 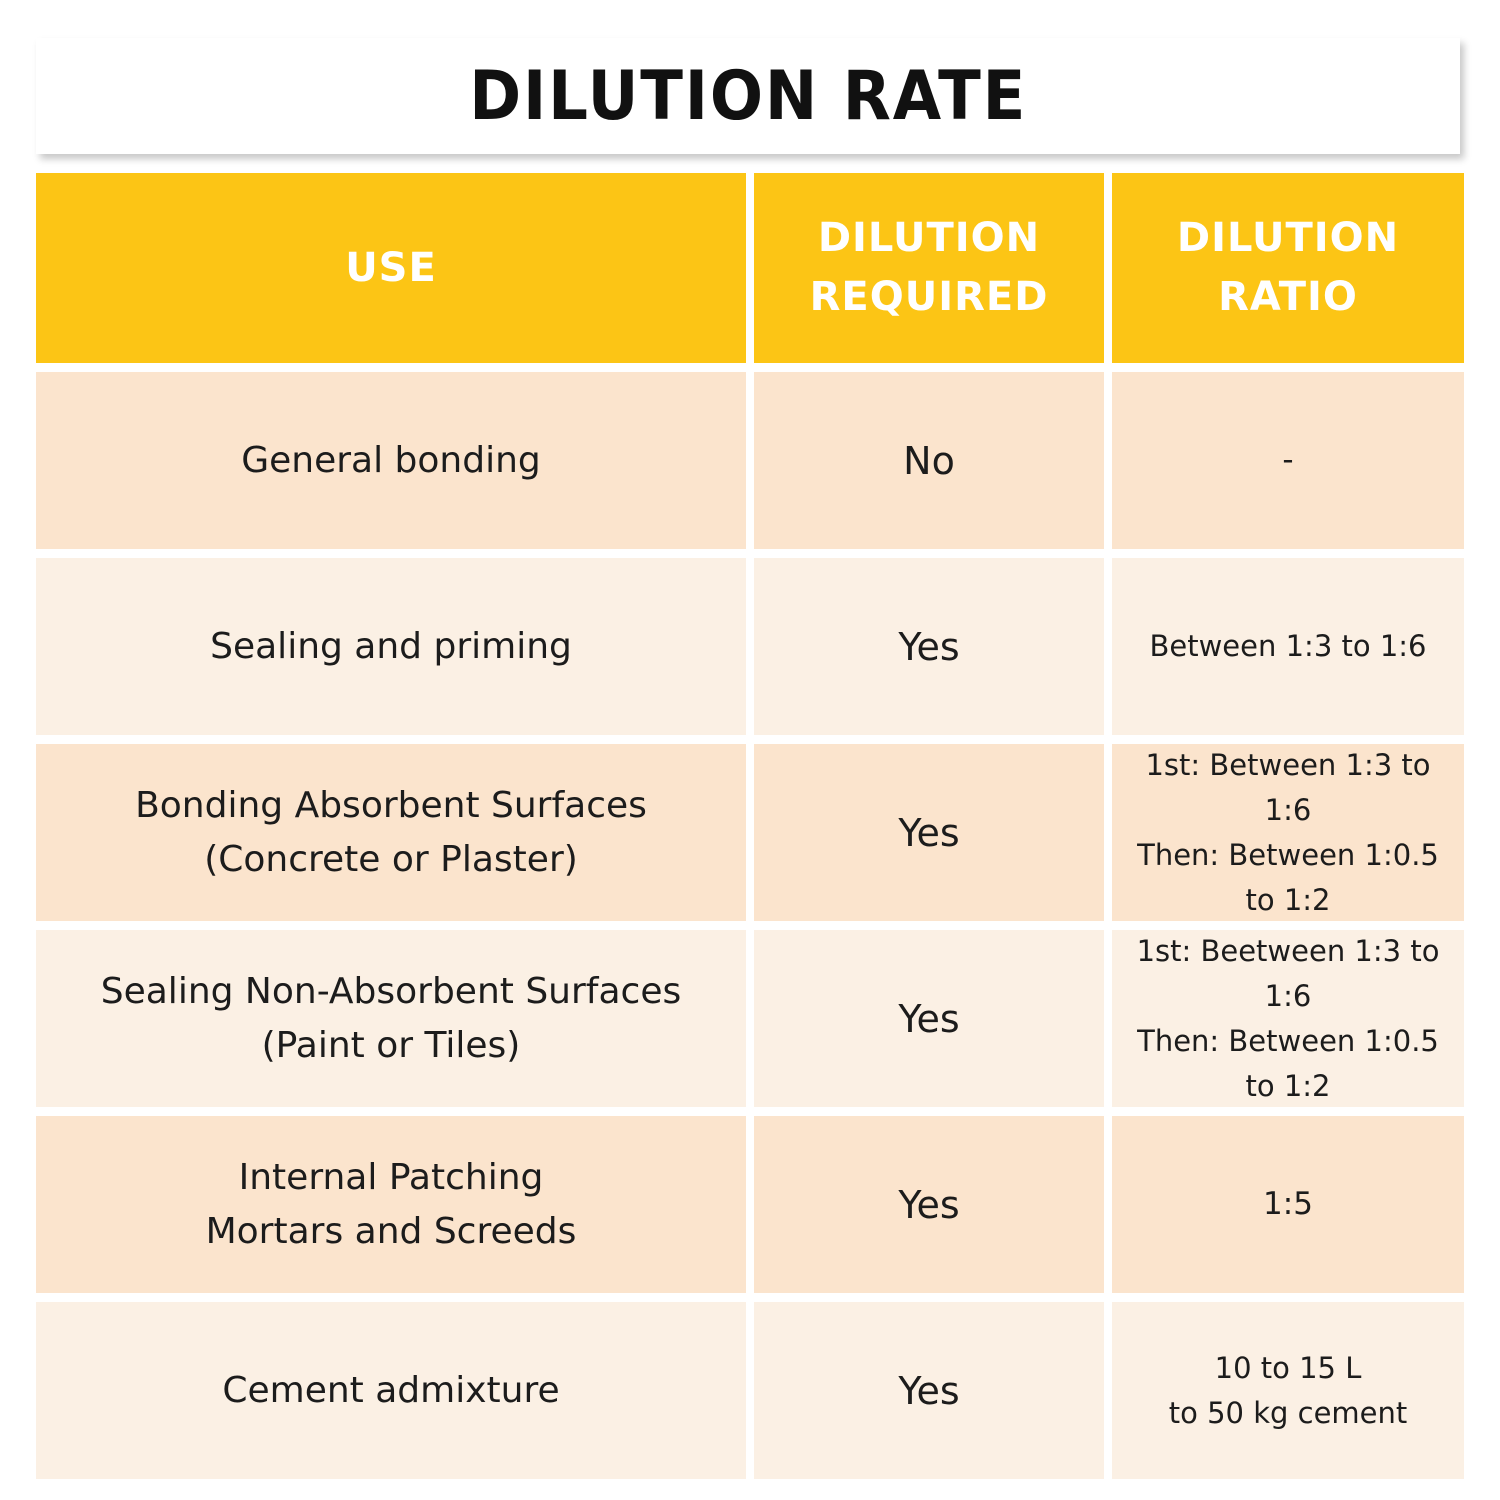 I want to click on table-row-cell-ratio: 10 to 15 L to 50 kg cement, so click(x=1288, y=1390).